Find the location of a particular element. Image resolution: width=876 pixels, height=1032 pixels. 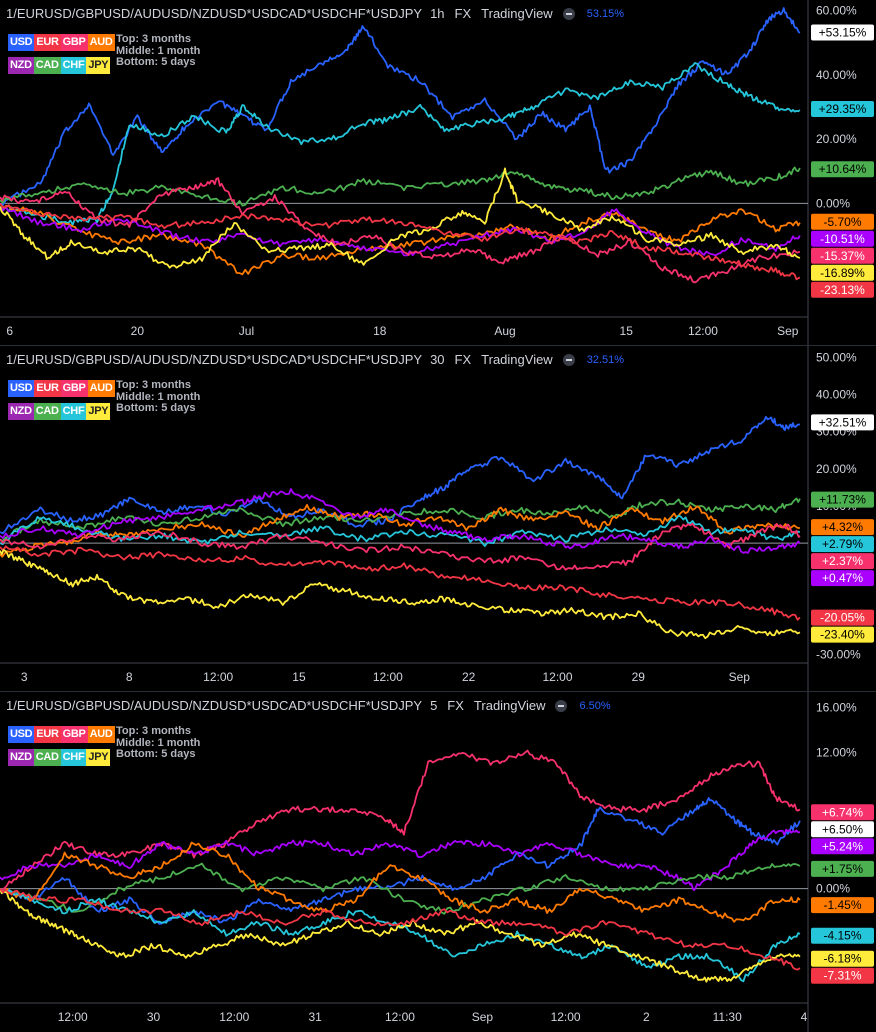

end-value-label-usd: +32.51% is located at coordinates (842, 422).